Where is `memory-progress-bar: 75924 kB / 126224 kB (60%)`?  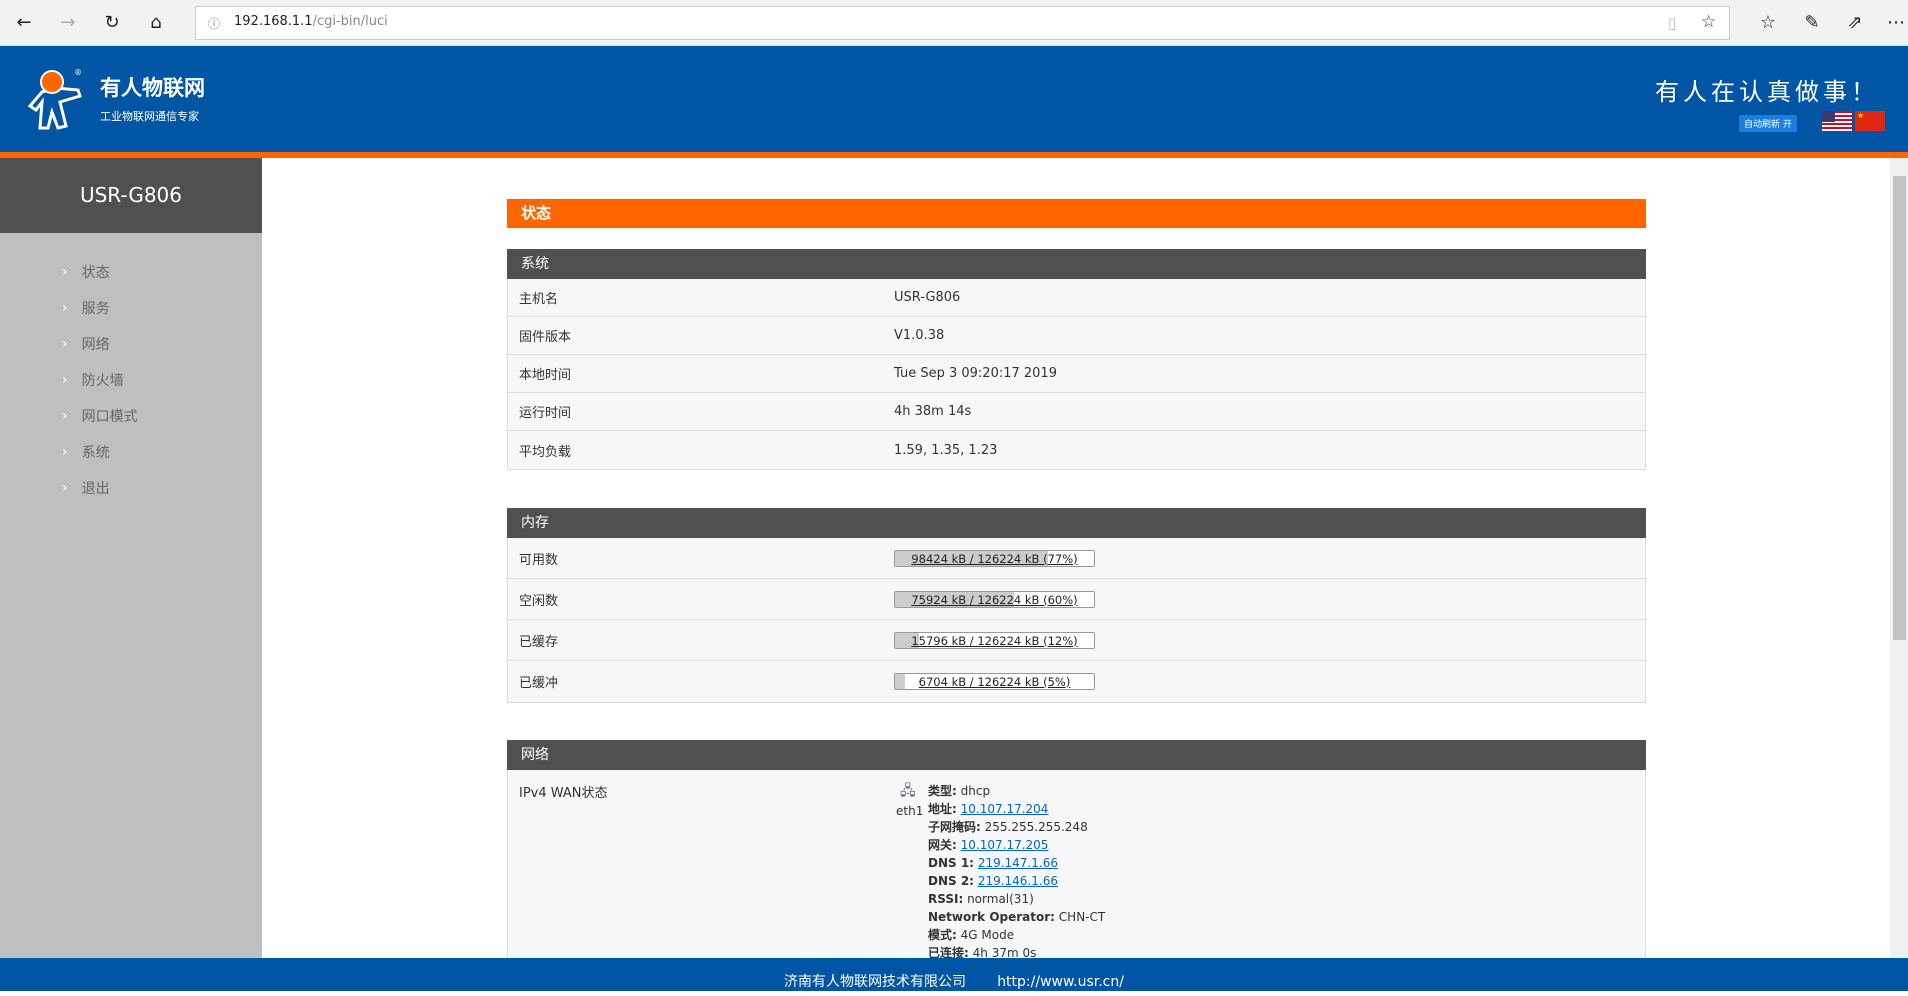
memory-progress-bar: 75924 kB / 126224 kB (60%) is located at coordinates (994, 599).